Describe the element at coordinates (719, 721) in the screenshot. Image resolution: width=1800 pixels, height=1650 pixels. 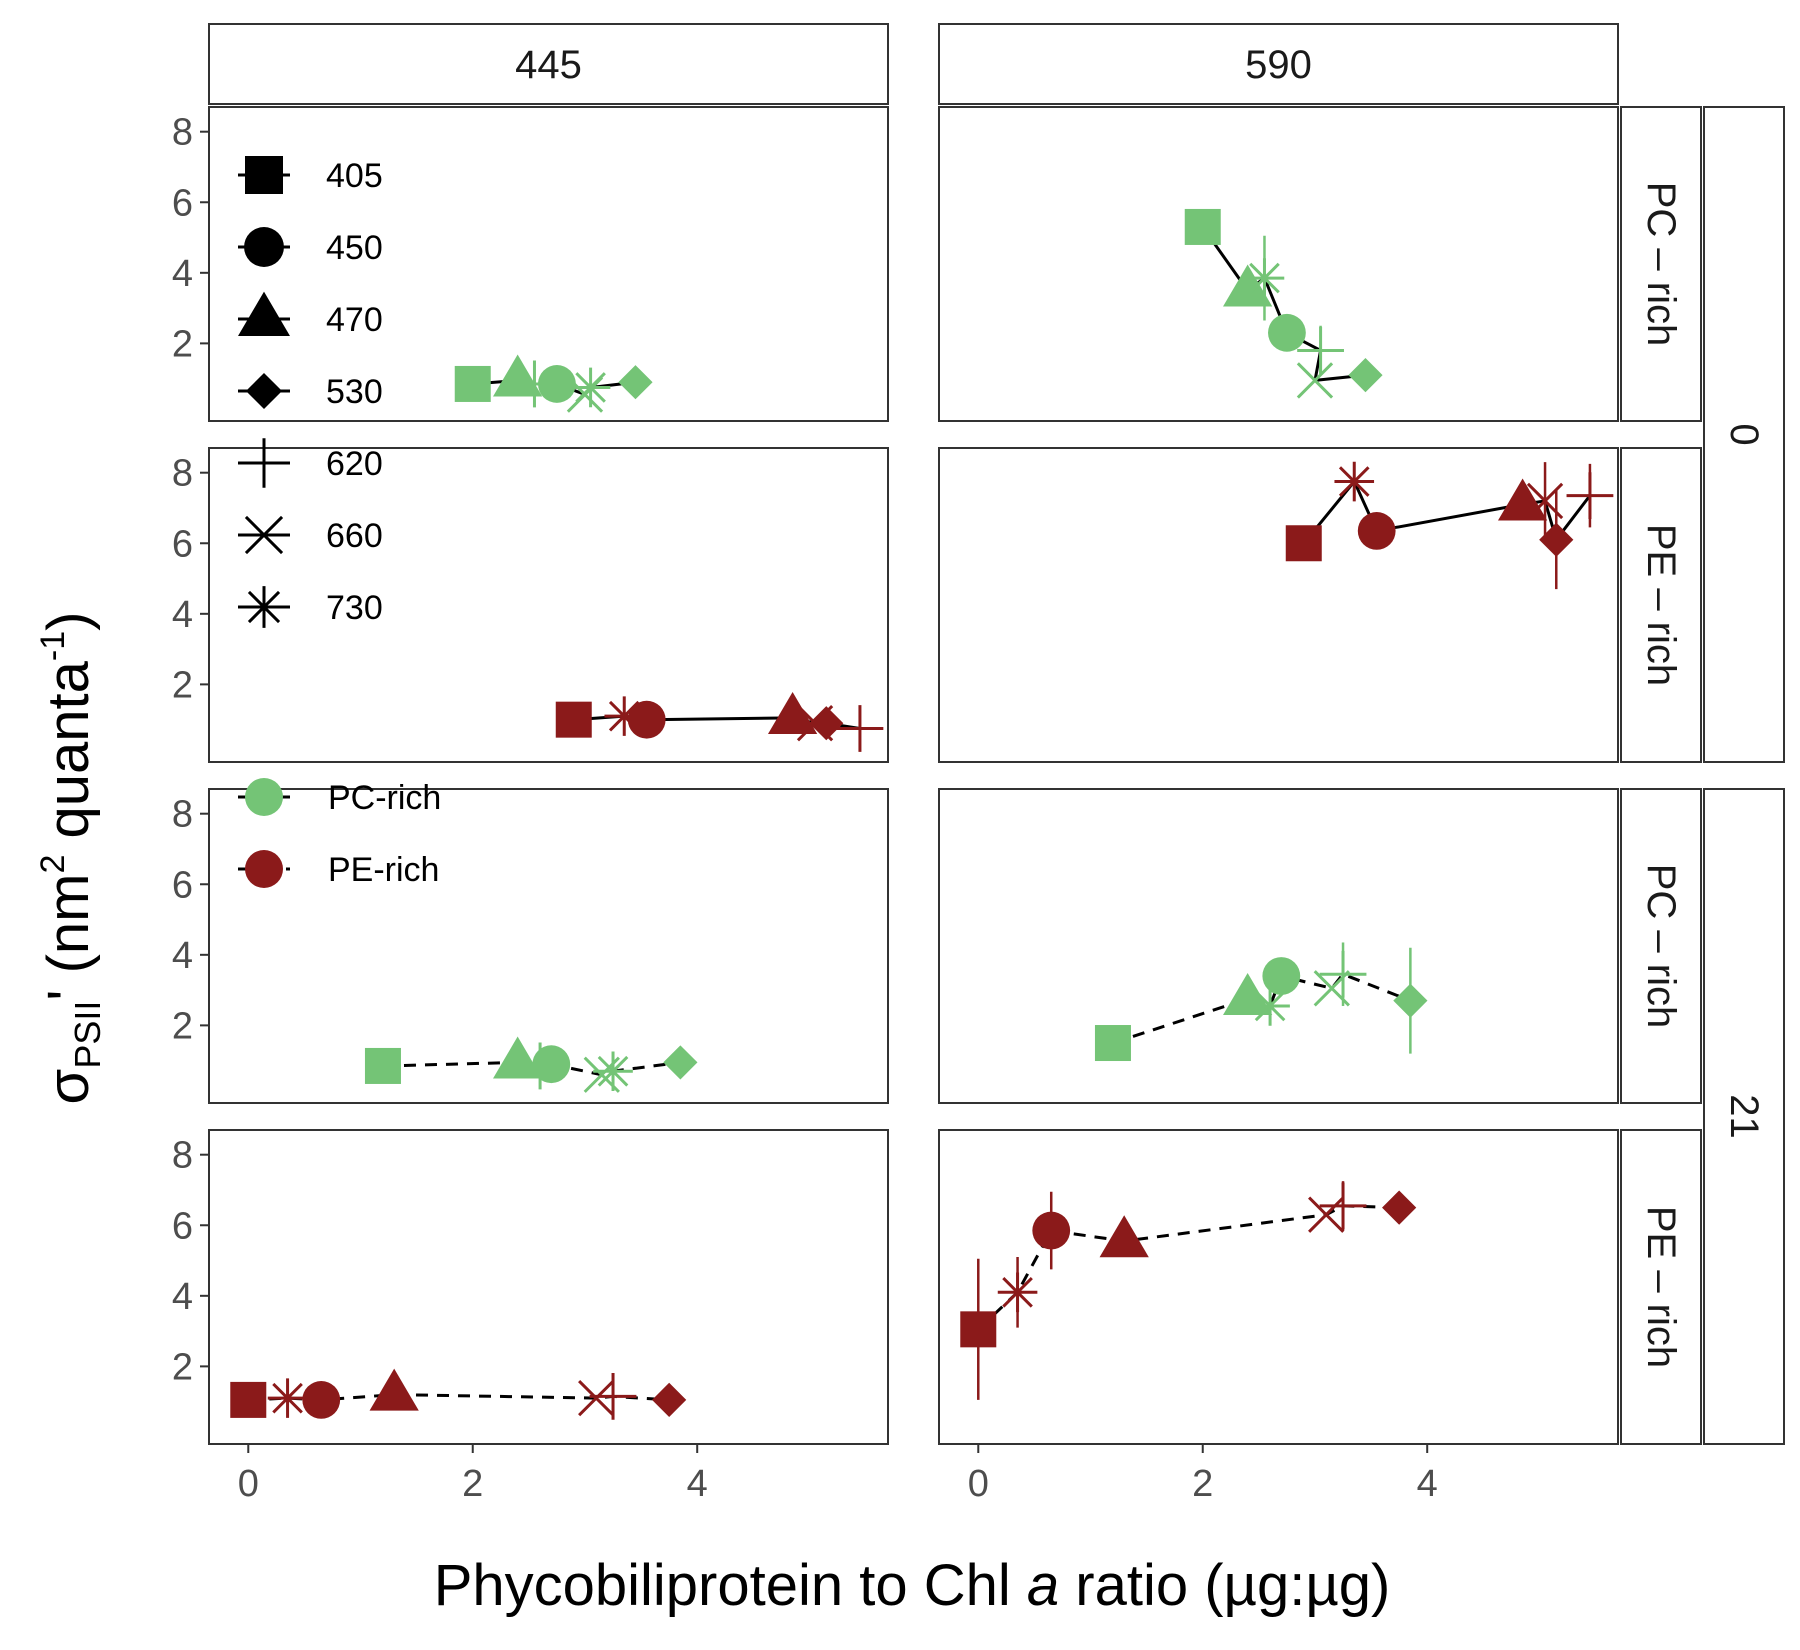
I see `panel-445-0-PE-rich` at that location.